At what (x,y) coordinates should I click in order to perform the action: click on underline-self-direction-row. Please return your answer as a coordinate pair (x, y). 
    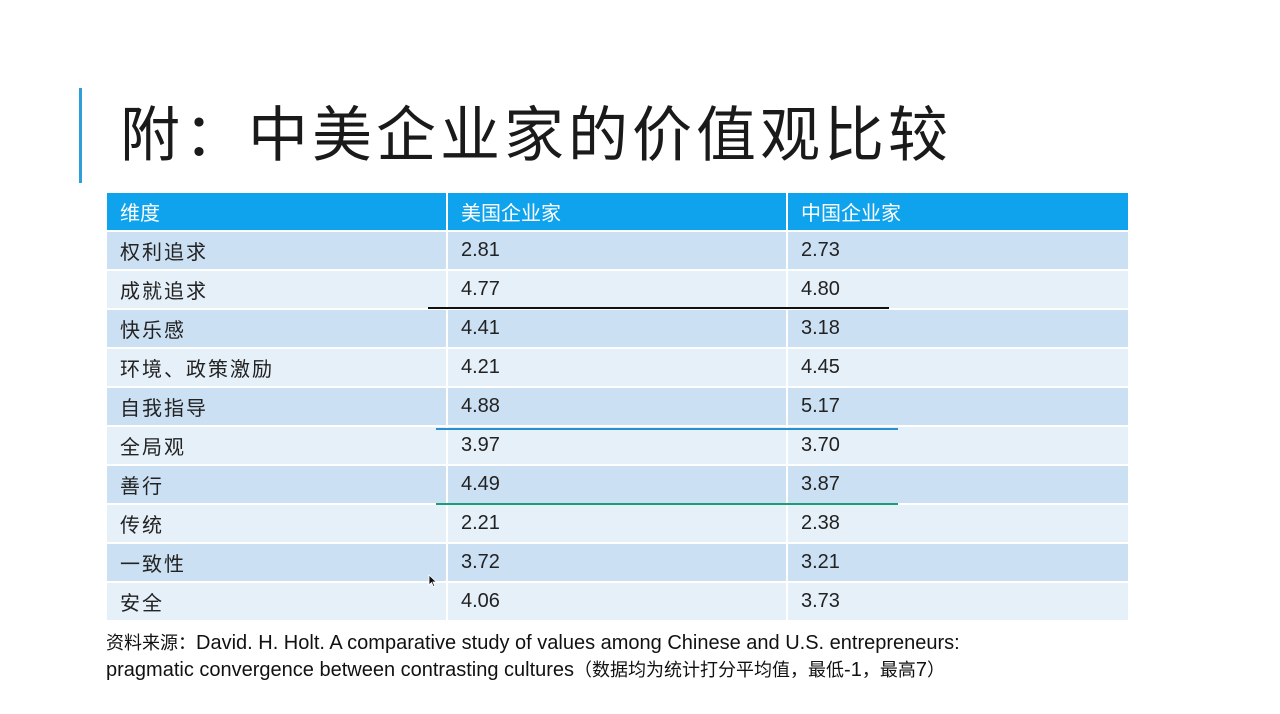
    Looking at the image, I should click on (667, 429).